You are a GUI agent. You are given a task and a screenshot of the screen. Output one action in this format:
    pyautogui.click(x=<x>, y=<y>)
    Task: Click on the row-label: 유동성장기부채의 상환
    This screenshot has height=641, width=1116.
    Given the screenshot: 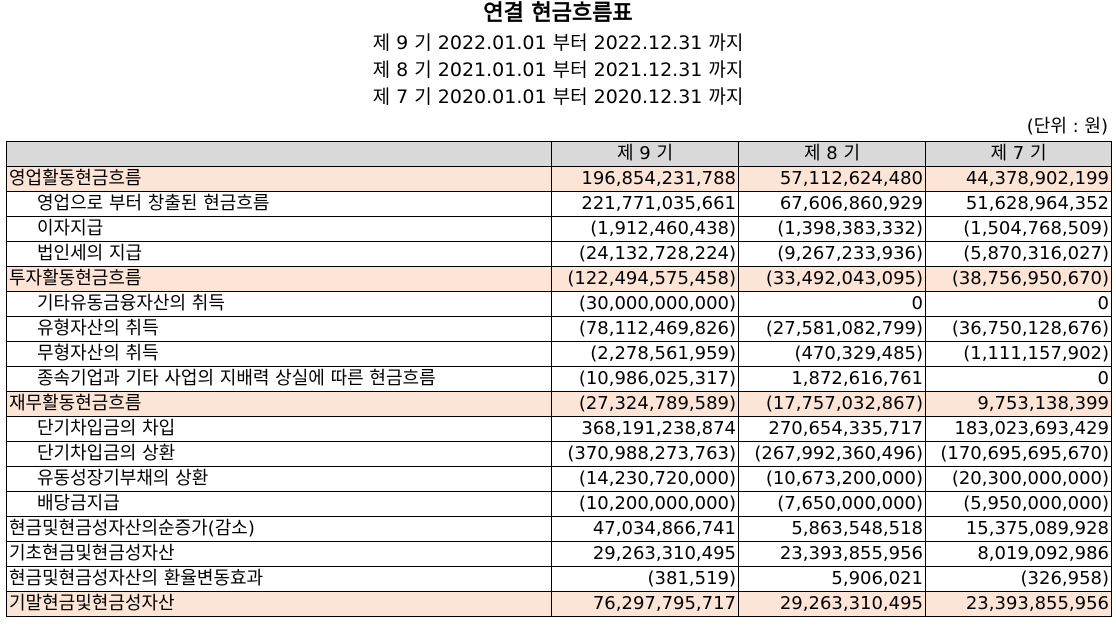 What is the action you would take?
    pyautogui.click(x=279, y=479)
    